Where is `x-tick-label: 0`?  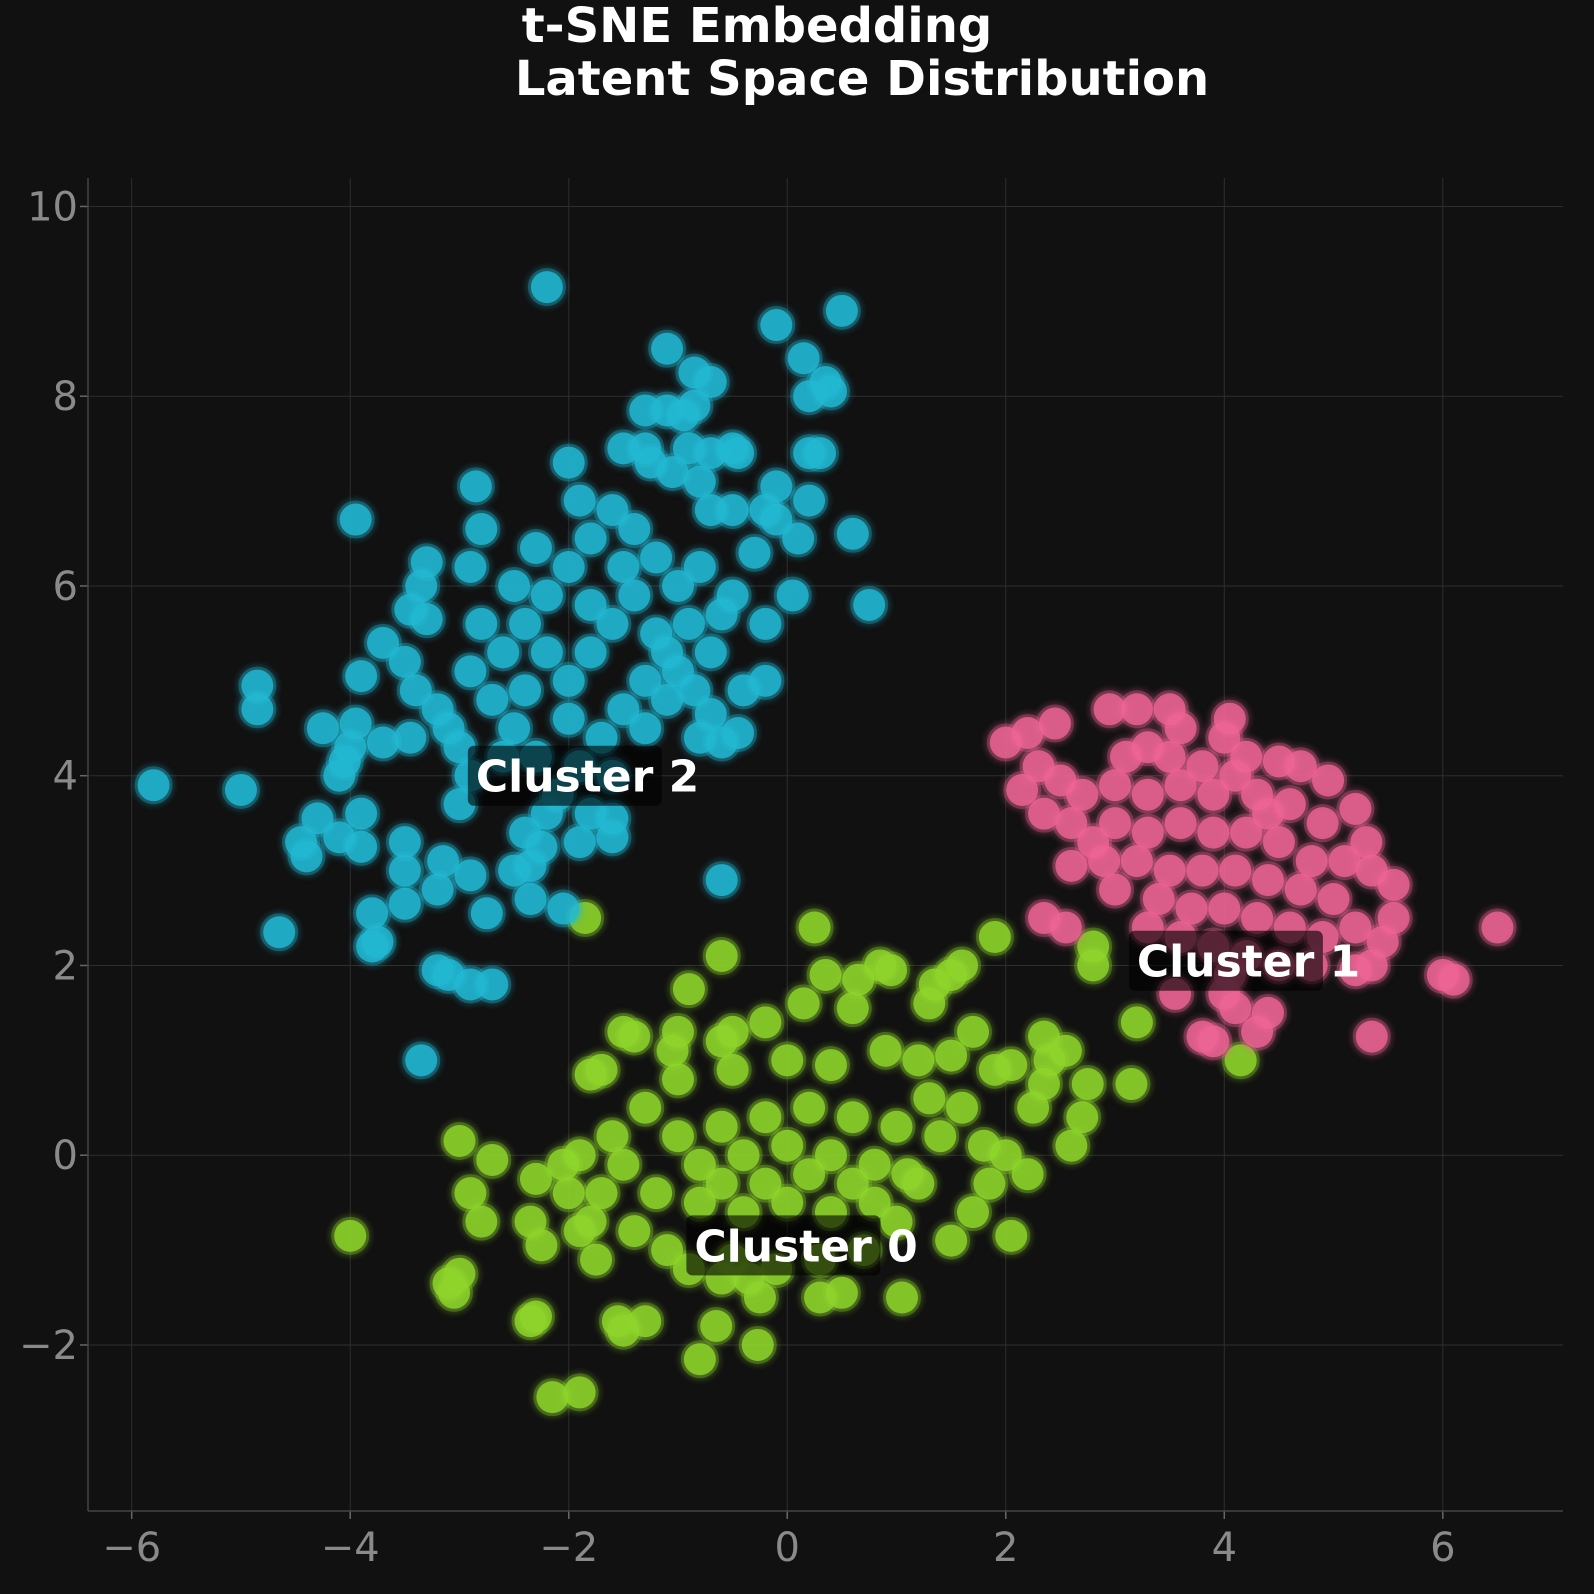 x-tick-label: 0 is located at coordinates (787, 1548).